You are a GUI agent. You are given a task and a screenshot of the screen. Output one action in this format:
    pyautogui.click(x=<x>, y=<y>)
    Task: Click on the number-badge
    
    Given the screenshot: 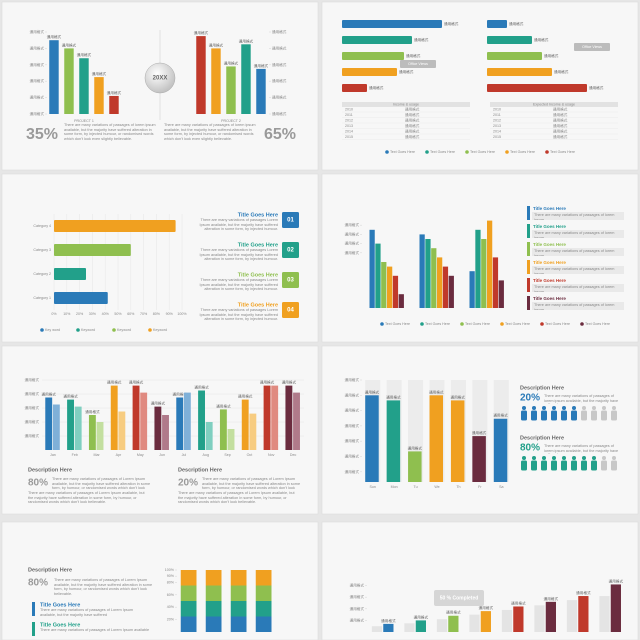 What is the action you would take?
    pyautogui.click(x=290, y=250)
    